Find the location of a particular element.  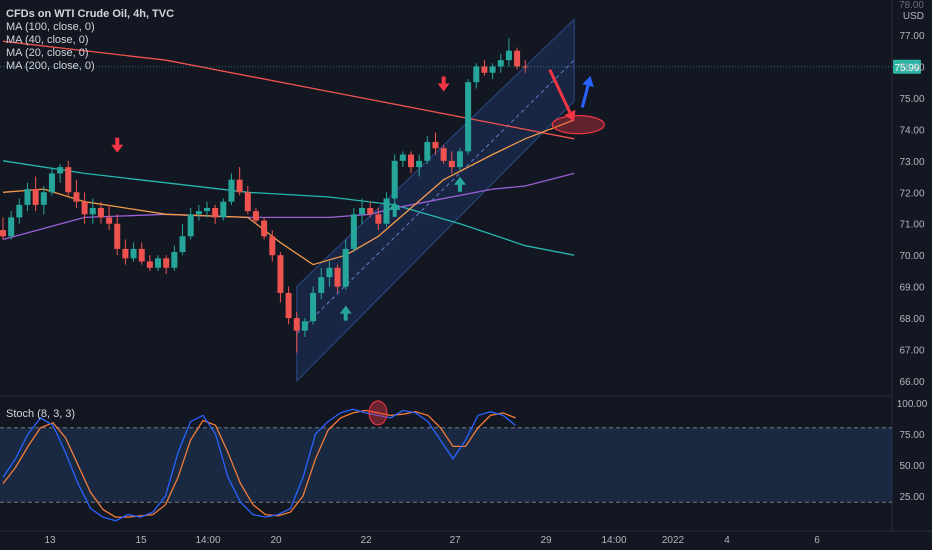

price-tick-label: 69.00 is located at coordinates (911, 288).